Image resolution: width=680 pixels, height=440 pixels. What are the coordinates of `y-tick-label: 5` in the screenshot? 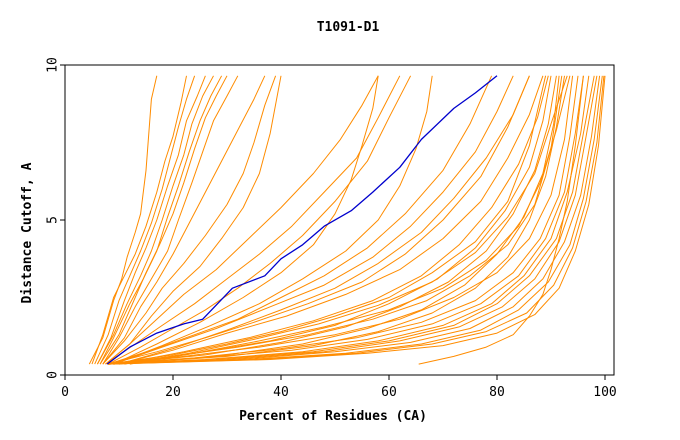 It's located at (53, 220).